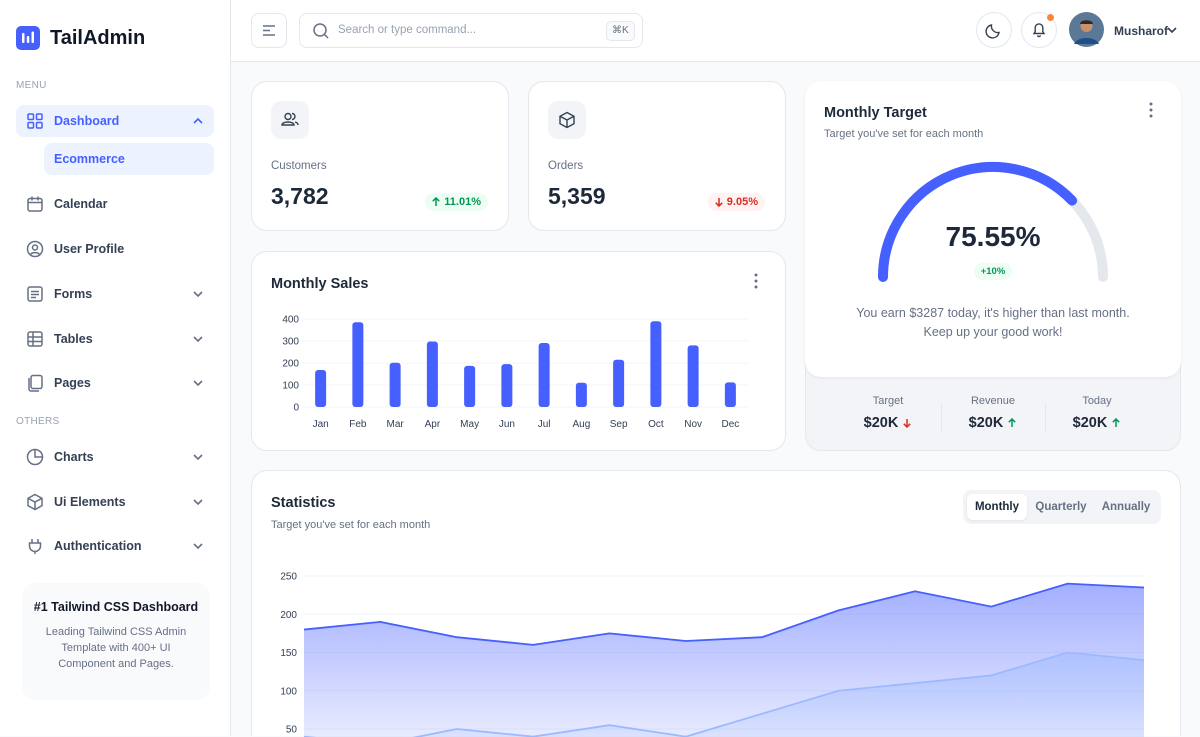 This screenshot has height=737, width=1200. I want to click on nav-label: Authentication, so click(98, 546).